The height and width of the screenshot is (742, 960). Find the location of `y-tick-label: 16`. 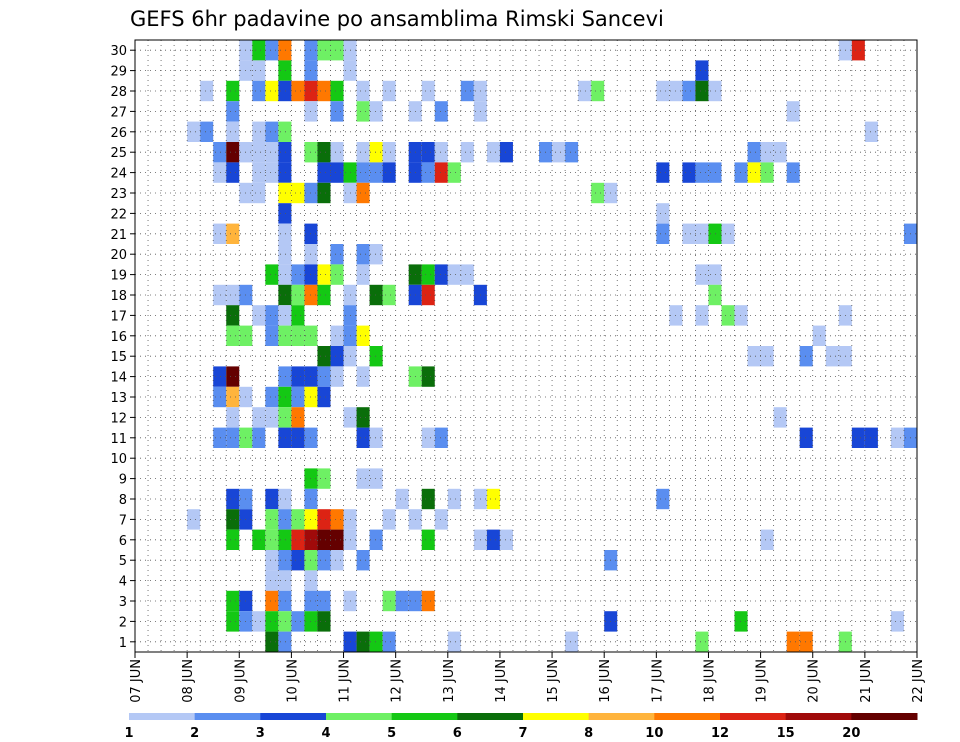

y-tick-label: 16 is located at coordinates (118, 337).